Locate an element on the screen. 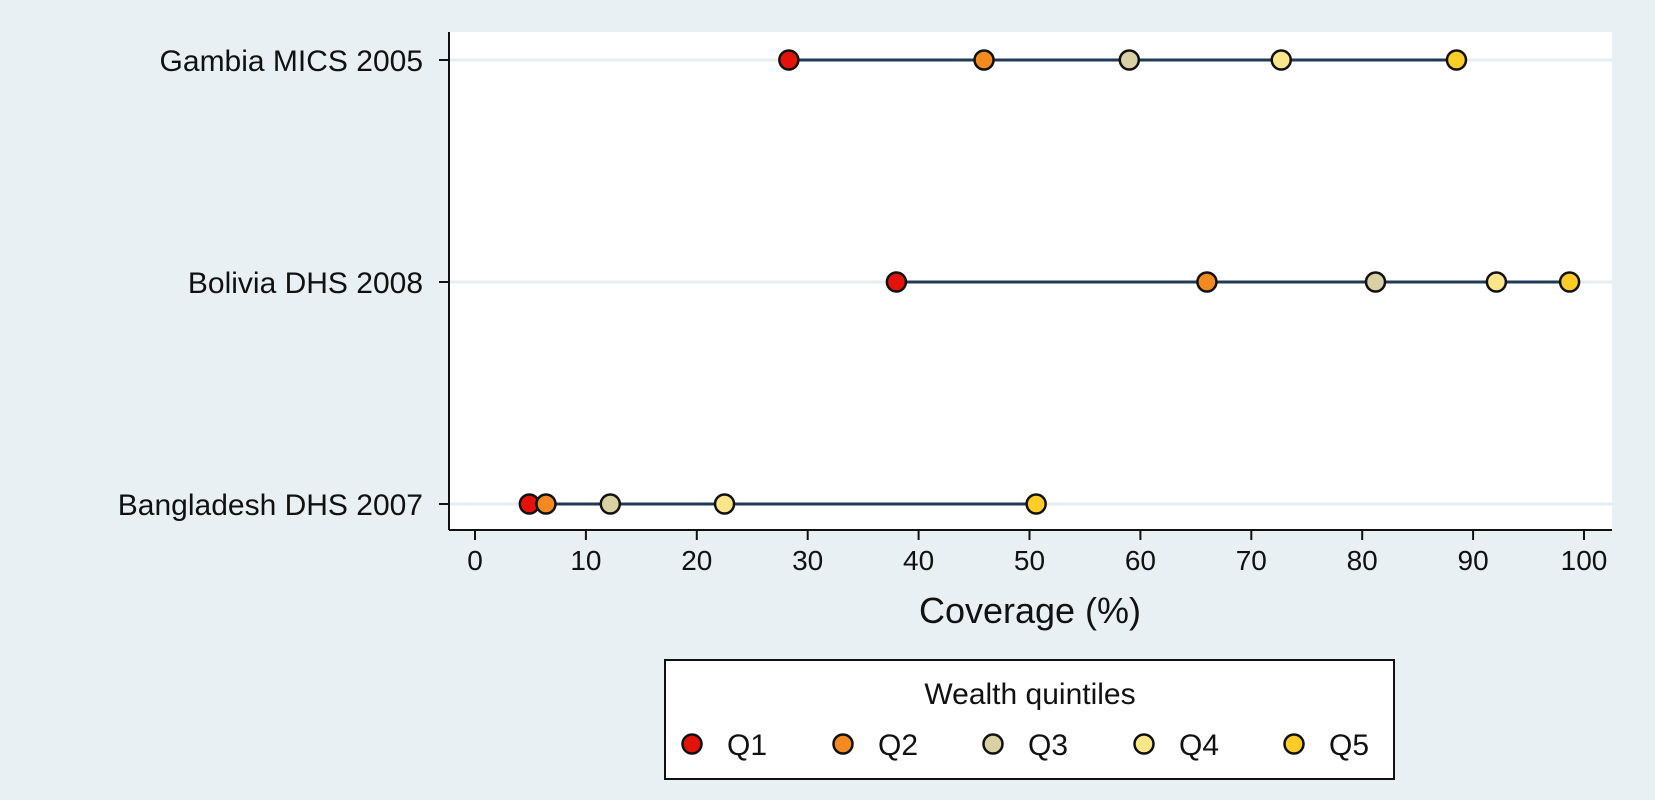  x-axis-ticks: 0 10 20 30 40 50 60 70 80 90 100 is located at coordinates (1037, 553).